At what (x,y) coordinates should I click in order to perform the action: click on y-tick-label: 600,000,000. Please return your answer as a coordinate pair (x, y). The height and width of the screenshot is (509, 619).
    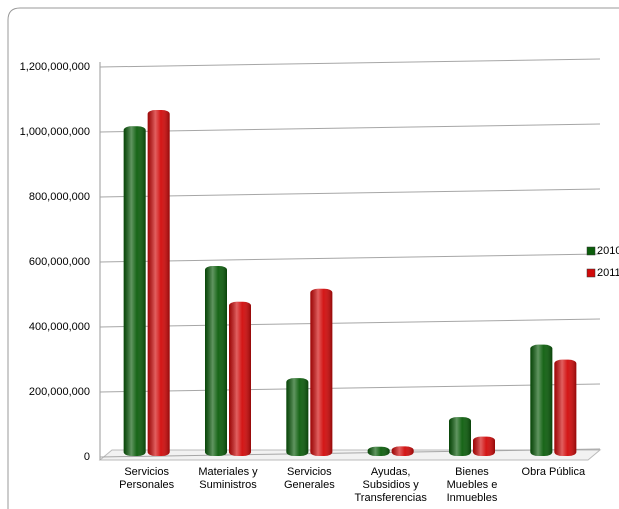
    Looking at the image, I should click on (59, 262).